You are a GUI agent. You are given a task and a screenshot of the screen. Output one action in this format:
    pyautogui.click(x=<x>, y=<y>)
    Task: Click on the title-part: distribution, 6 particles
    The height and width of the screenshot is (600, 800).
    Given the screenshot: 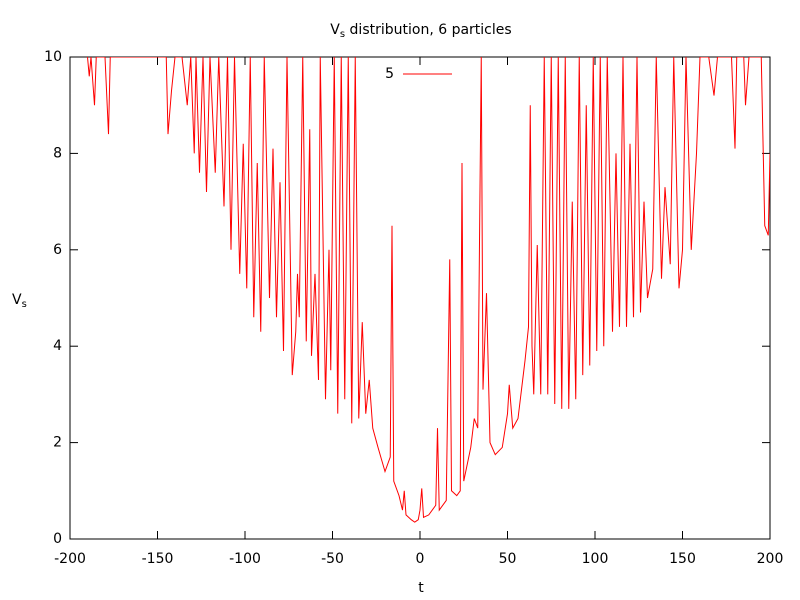 What is the action you would take?
    pyautogui.click(x=428, y=30)
    